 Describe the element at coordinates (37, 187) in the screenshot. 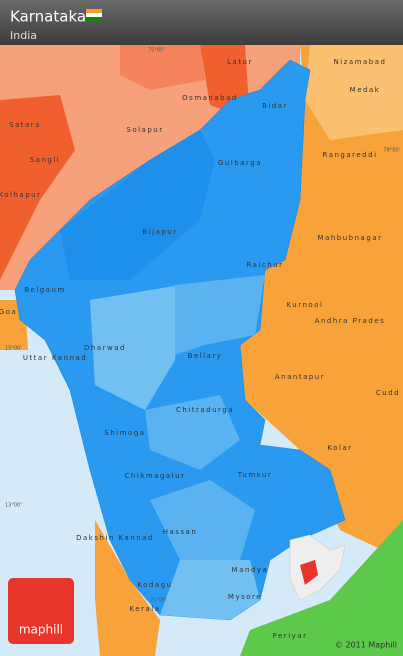

I see `region-red` at that location.